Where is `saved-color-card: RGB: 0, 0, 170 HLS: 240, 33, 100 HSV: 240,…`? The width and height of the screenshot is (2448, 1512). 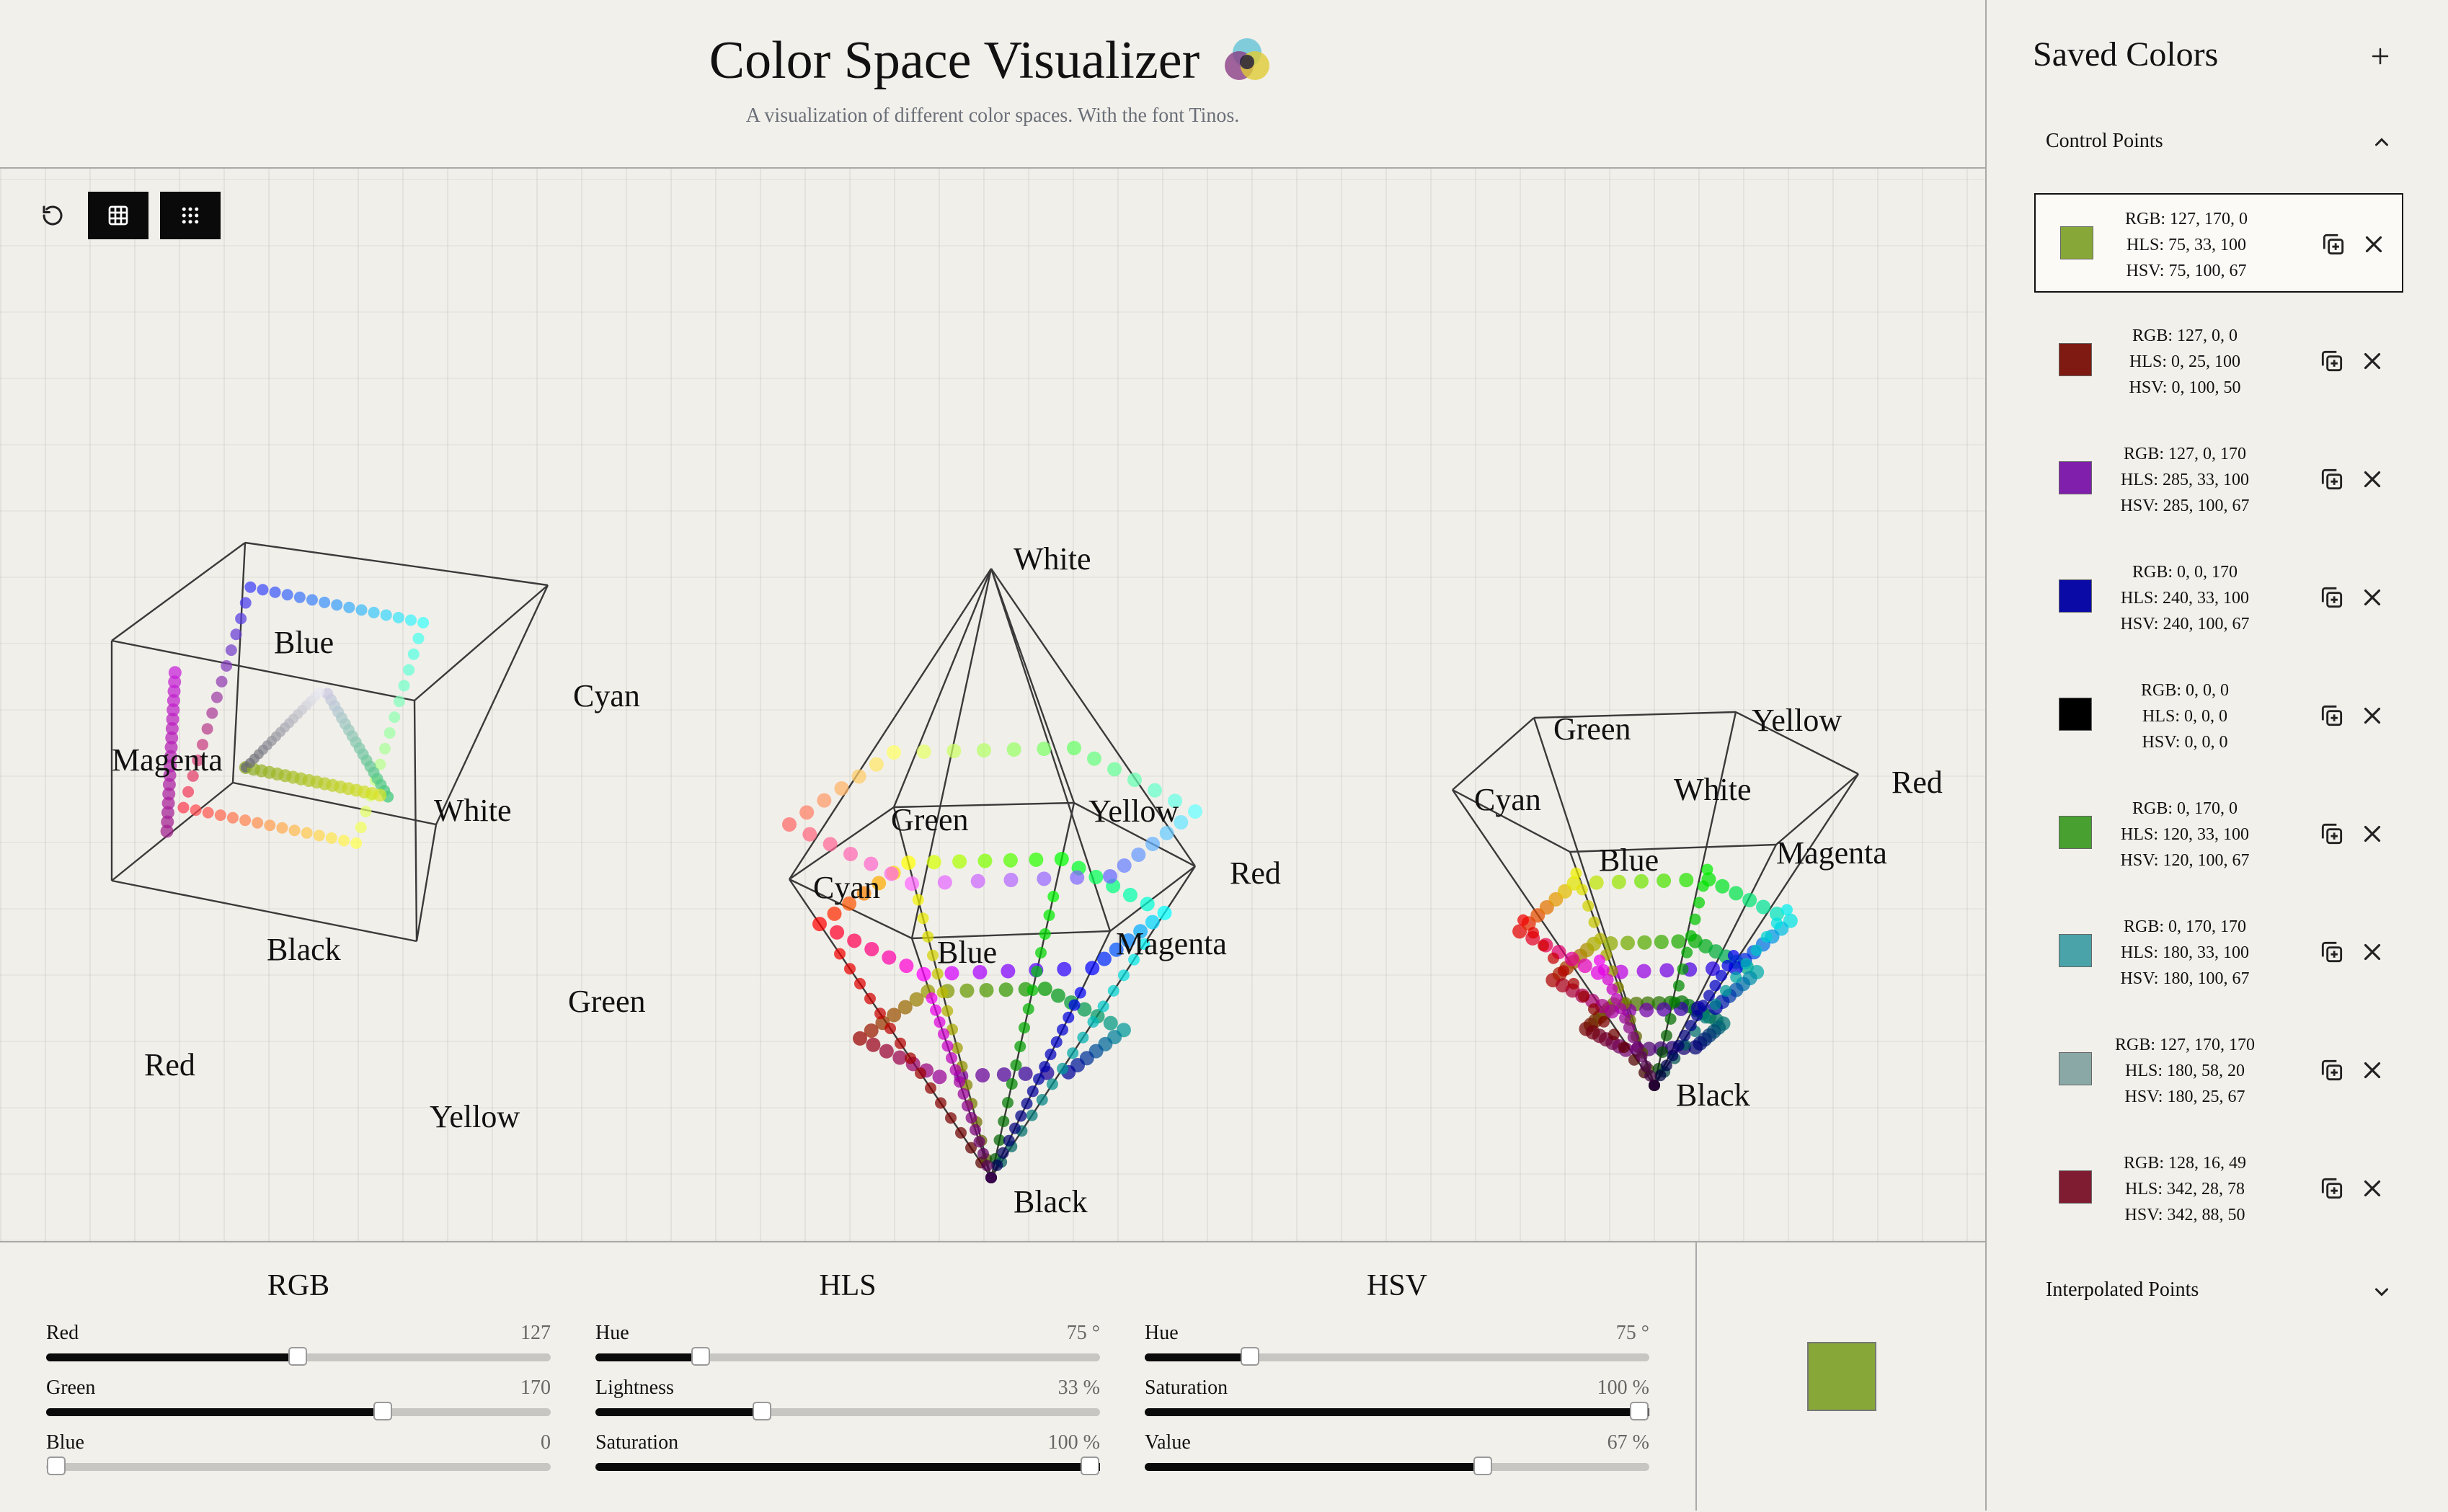
saved-color-card: RGB: 0, 0, 170 HLS: 240, 33, 100 HSV: 240,… is located at coordinates (2218, 598).